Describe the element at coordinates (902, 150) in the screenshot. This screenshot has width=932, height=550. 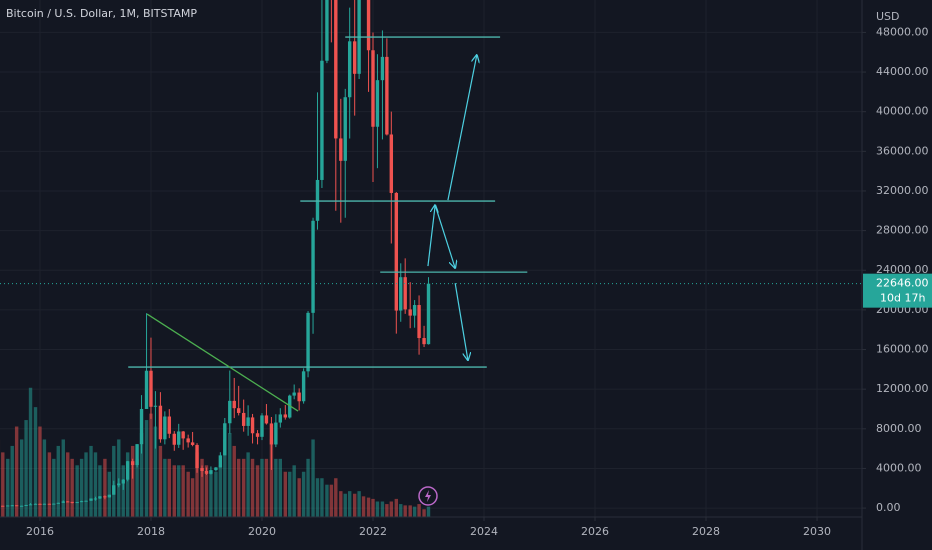
I see `y-tick-label: 36000.00` at that location.